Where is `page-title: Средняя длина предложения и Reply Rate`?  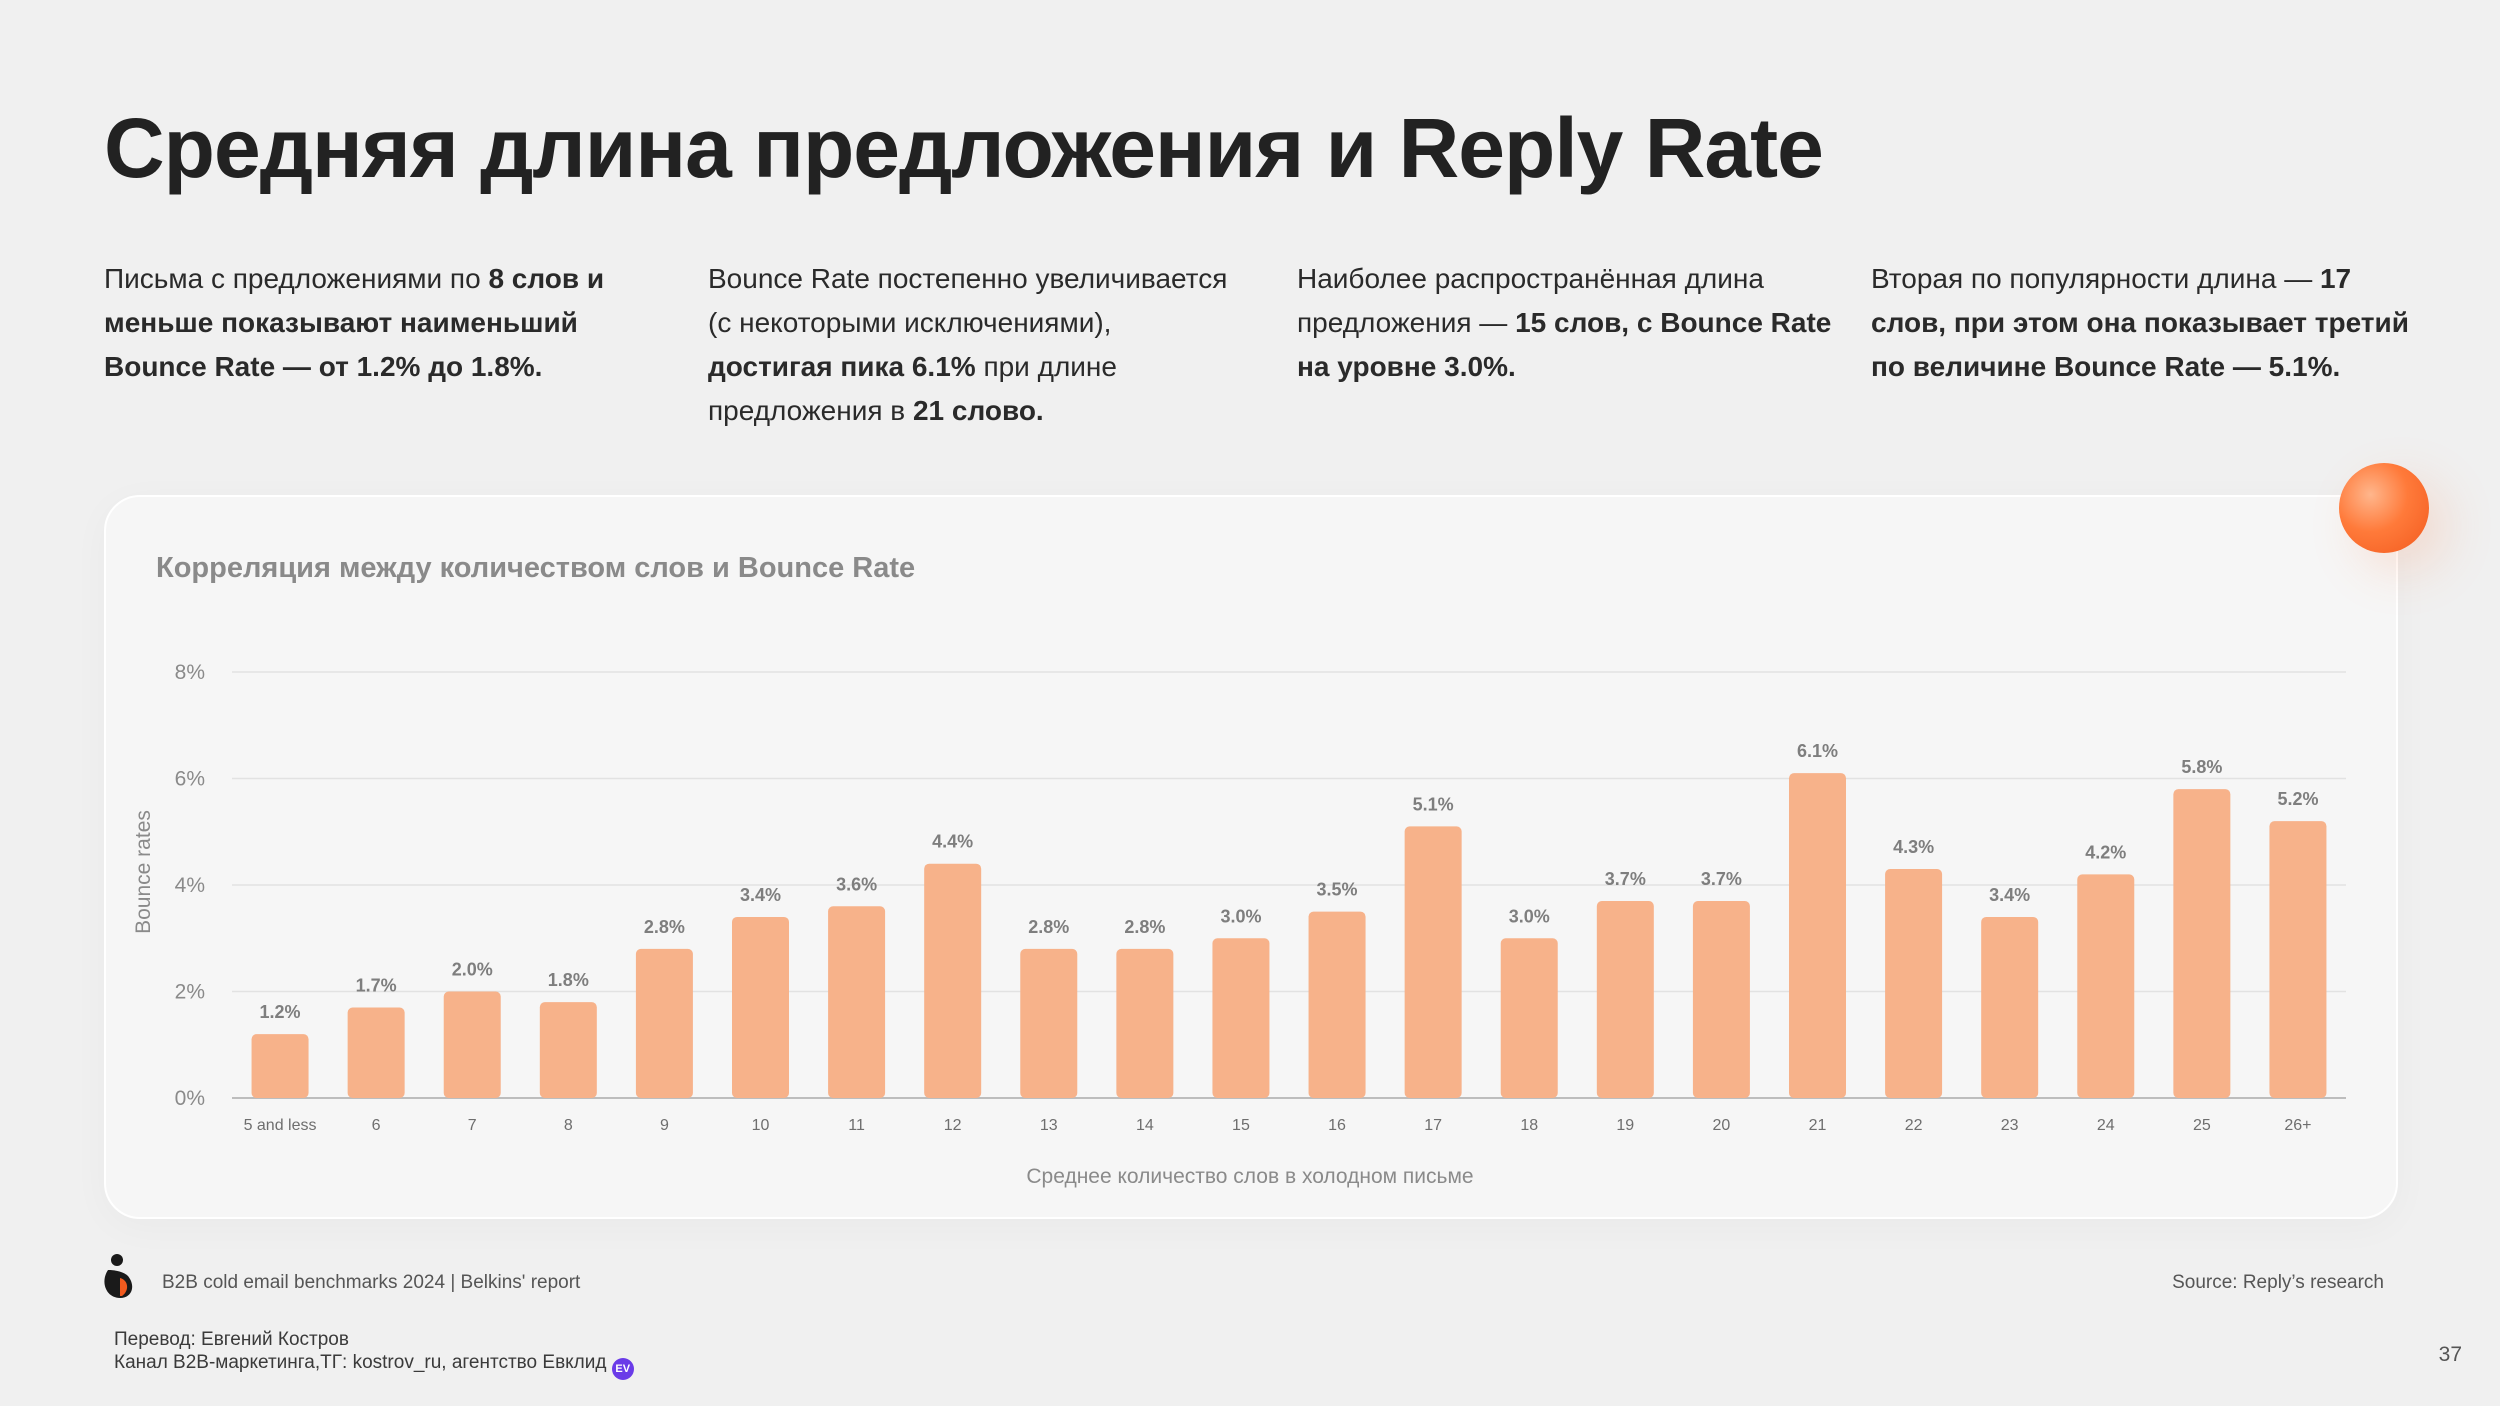
page-title: Средняя длина предложения и Reply Rate is located at coordinates (964, 148).